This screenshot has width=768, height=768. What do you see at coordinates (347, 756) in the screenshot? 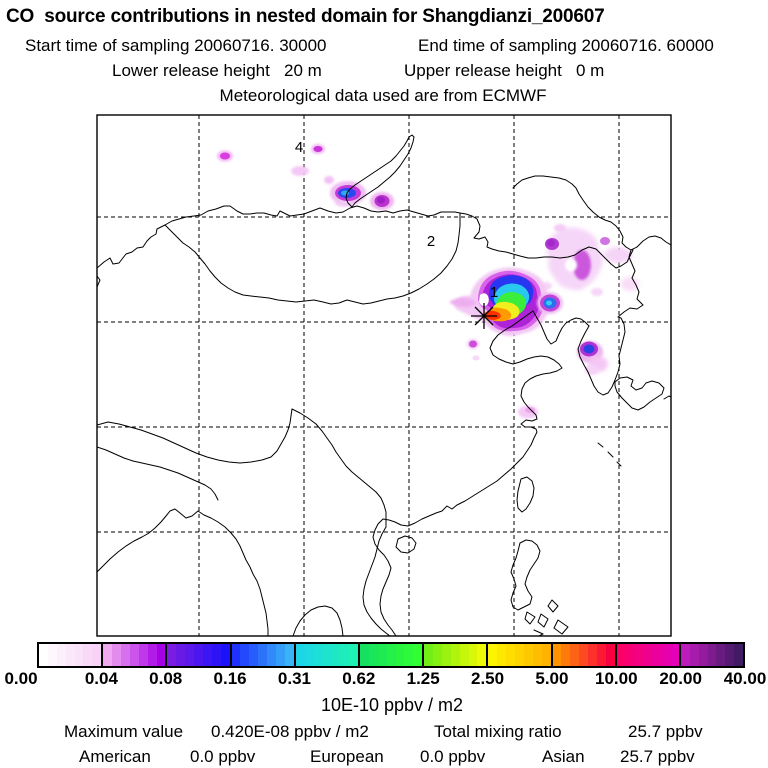
I see `region-european-label: European` at bounding box center [347, 756].